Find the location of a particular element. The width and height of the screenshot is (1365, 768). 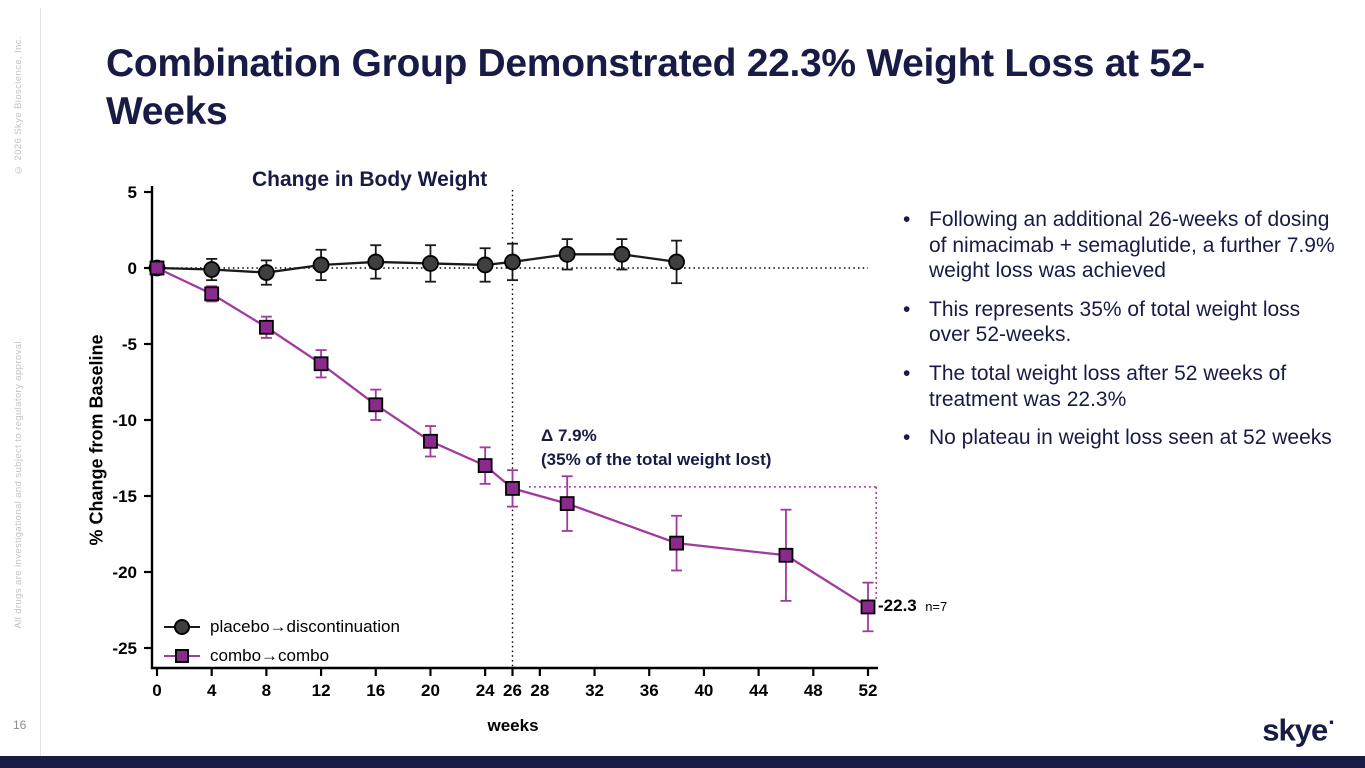

bottom-accent-bar is located at coordinates (682, 762).